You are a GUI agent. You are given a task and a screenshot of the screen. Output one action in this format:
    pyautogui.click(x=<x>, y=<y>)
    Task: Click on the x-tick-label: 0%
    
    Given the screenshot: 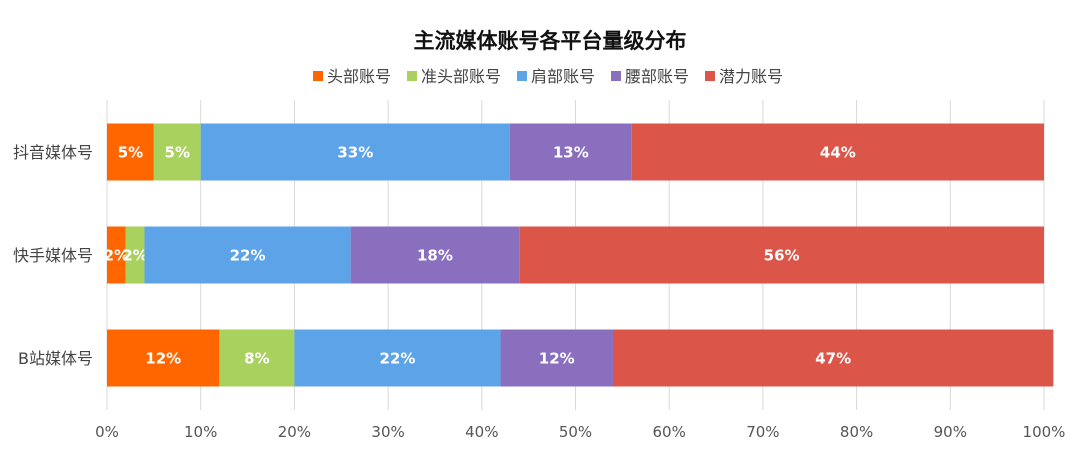 What is the action you would take?
    pyautogui.click(x=107, y=432)
    